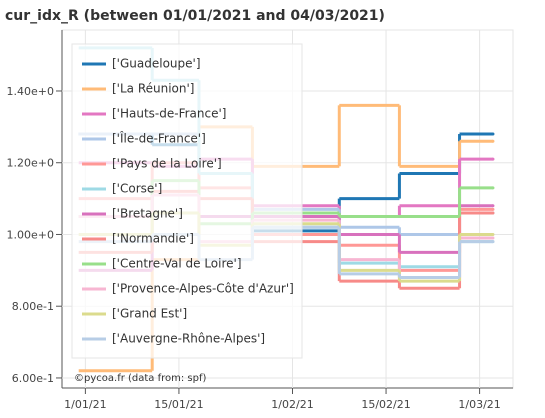 Image resolution: width=545 pixels, height=418 pixels. What do you see at coordinates (85, 404) in the screenshot?
I see `x-tick-label: 1/01/21` at bounding box center [85, 404].